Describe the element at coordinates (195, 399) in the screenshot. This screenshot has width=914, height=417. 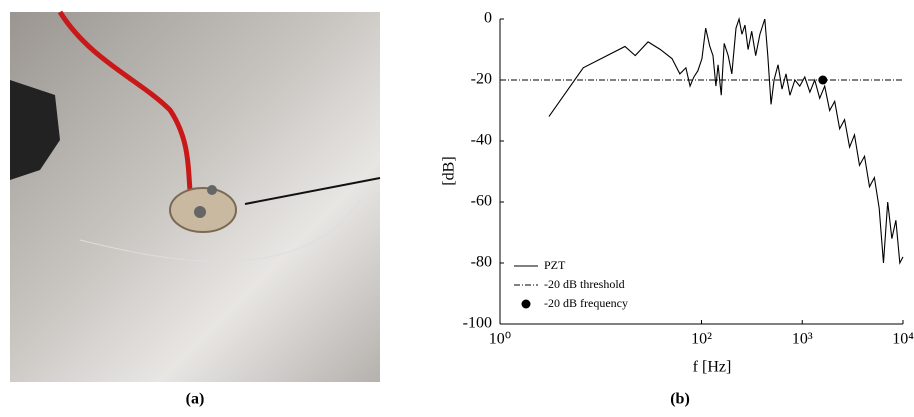
I see `panel-label: (a)` at that location.